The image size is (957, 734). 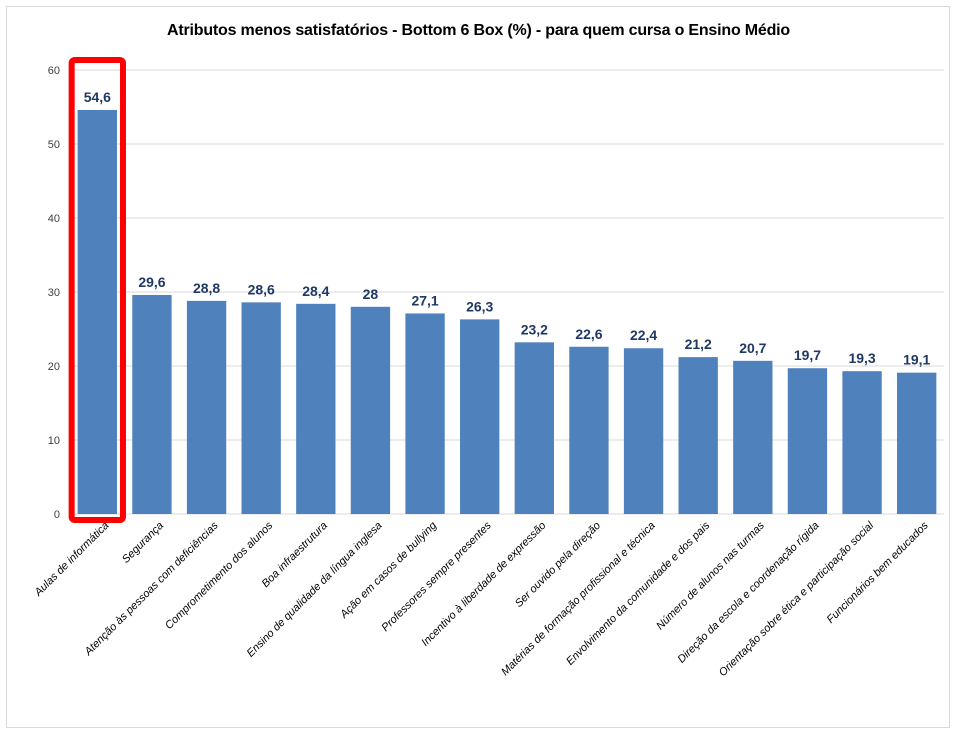 What do you see at coordinates (878, 572) in the screenshot?
I see `category-label: Funcionários bem educados` at bounding box center [878, 572].